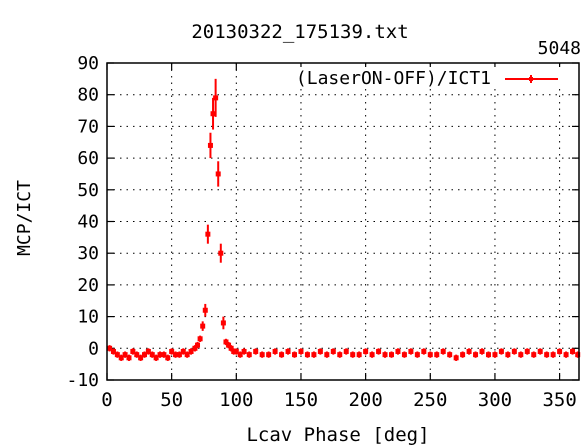  What do you see at coordinates (299, 32) in the screenshot?
I see `chart-title: 20130322_175139.txt` at bounding box center [299, 32].